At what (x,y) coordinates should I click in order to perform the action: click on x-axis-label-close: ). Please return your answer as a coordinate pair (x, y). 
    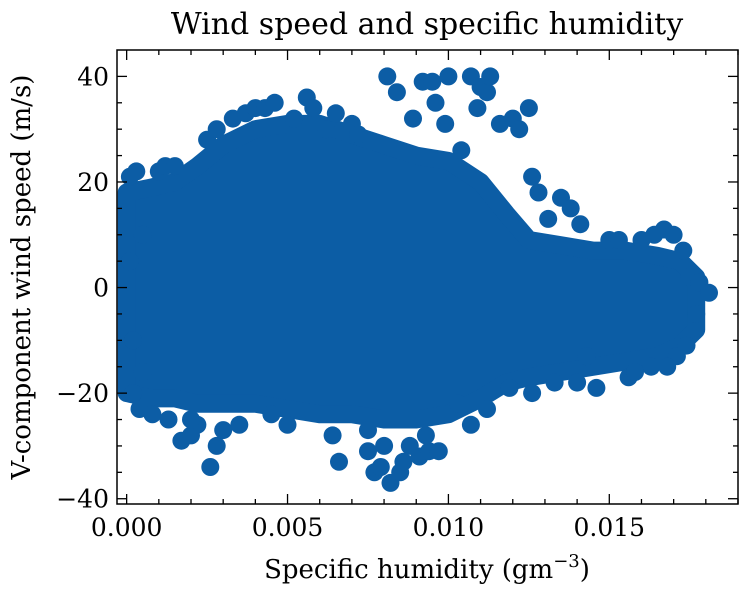
    Looking at the image, I should click on (585, 570).